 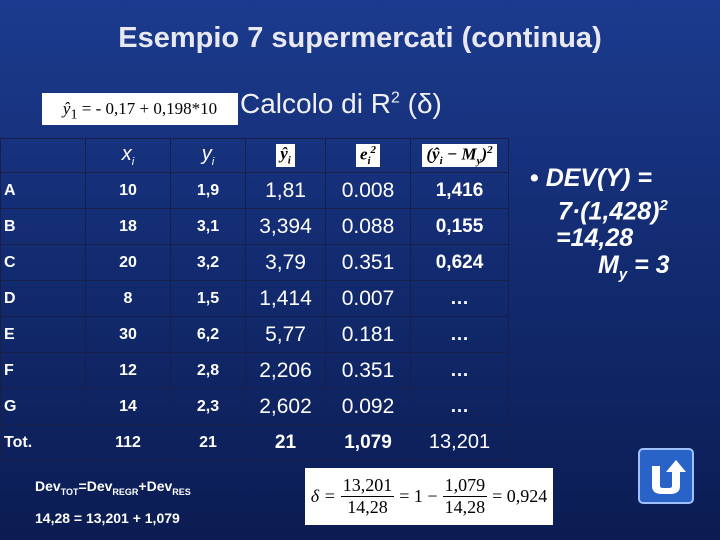 I want to click on delta-symbol: δ =, so click(x=323, y=496).